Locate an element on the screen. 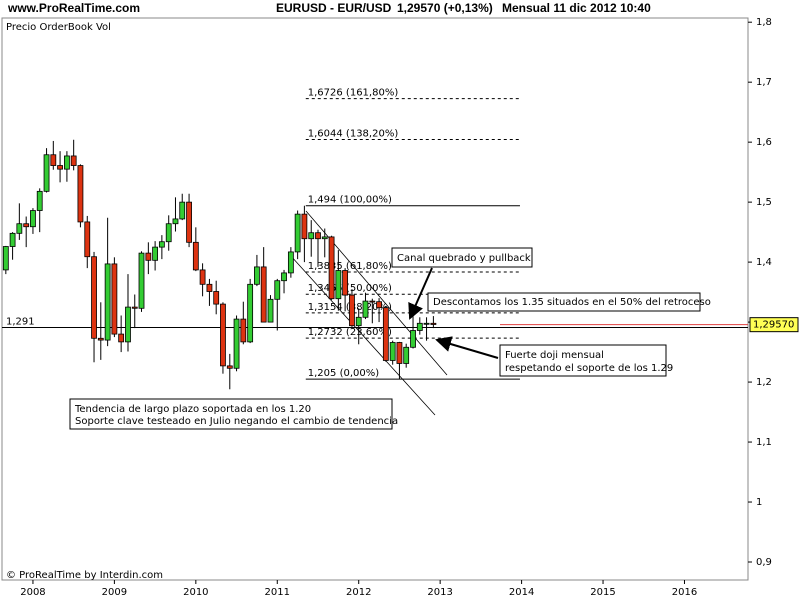 The width and height of the screenshot is (800, 600). fibo-label: 1,3835 (61,80%) is located at coordinates (350, 266).